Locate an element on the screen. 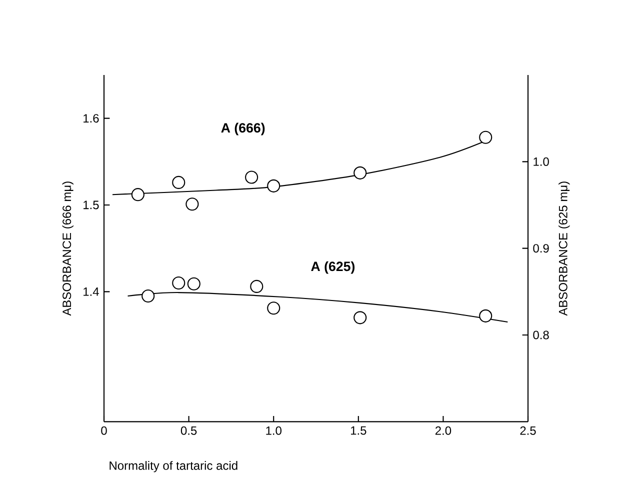 The width and height of the screenshot is (623, 503). y-tick-label: 1.6 is located at coordinates (91, 118).